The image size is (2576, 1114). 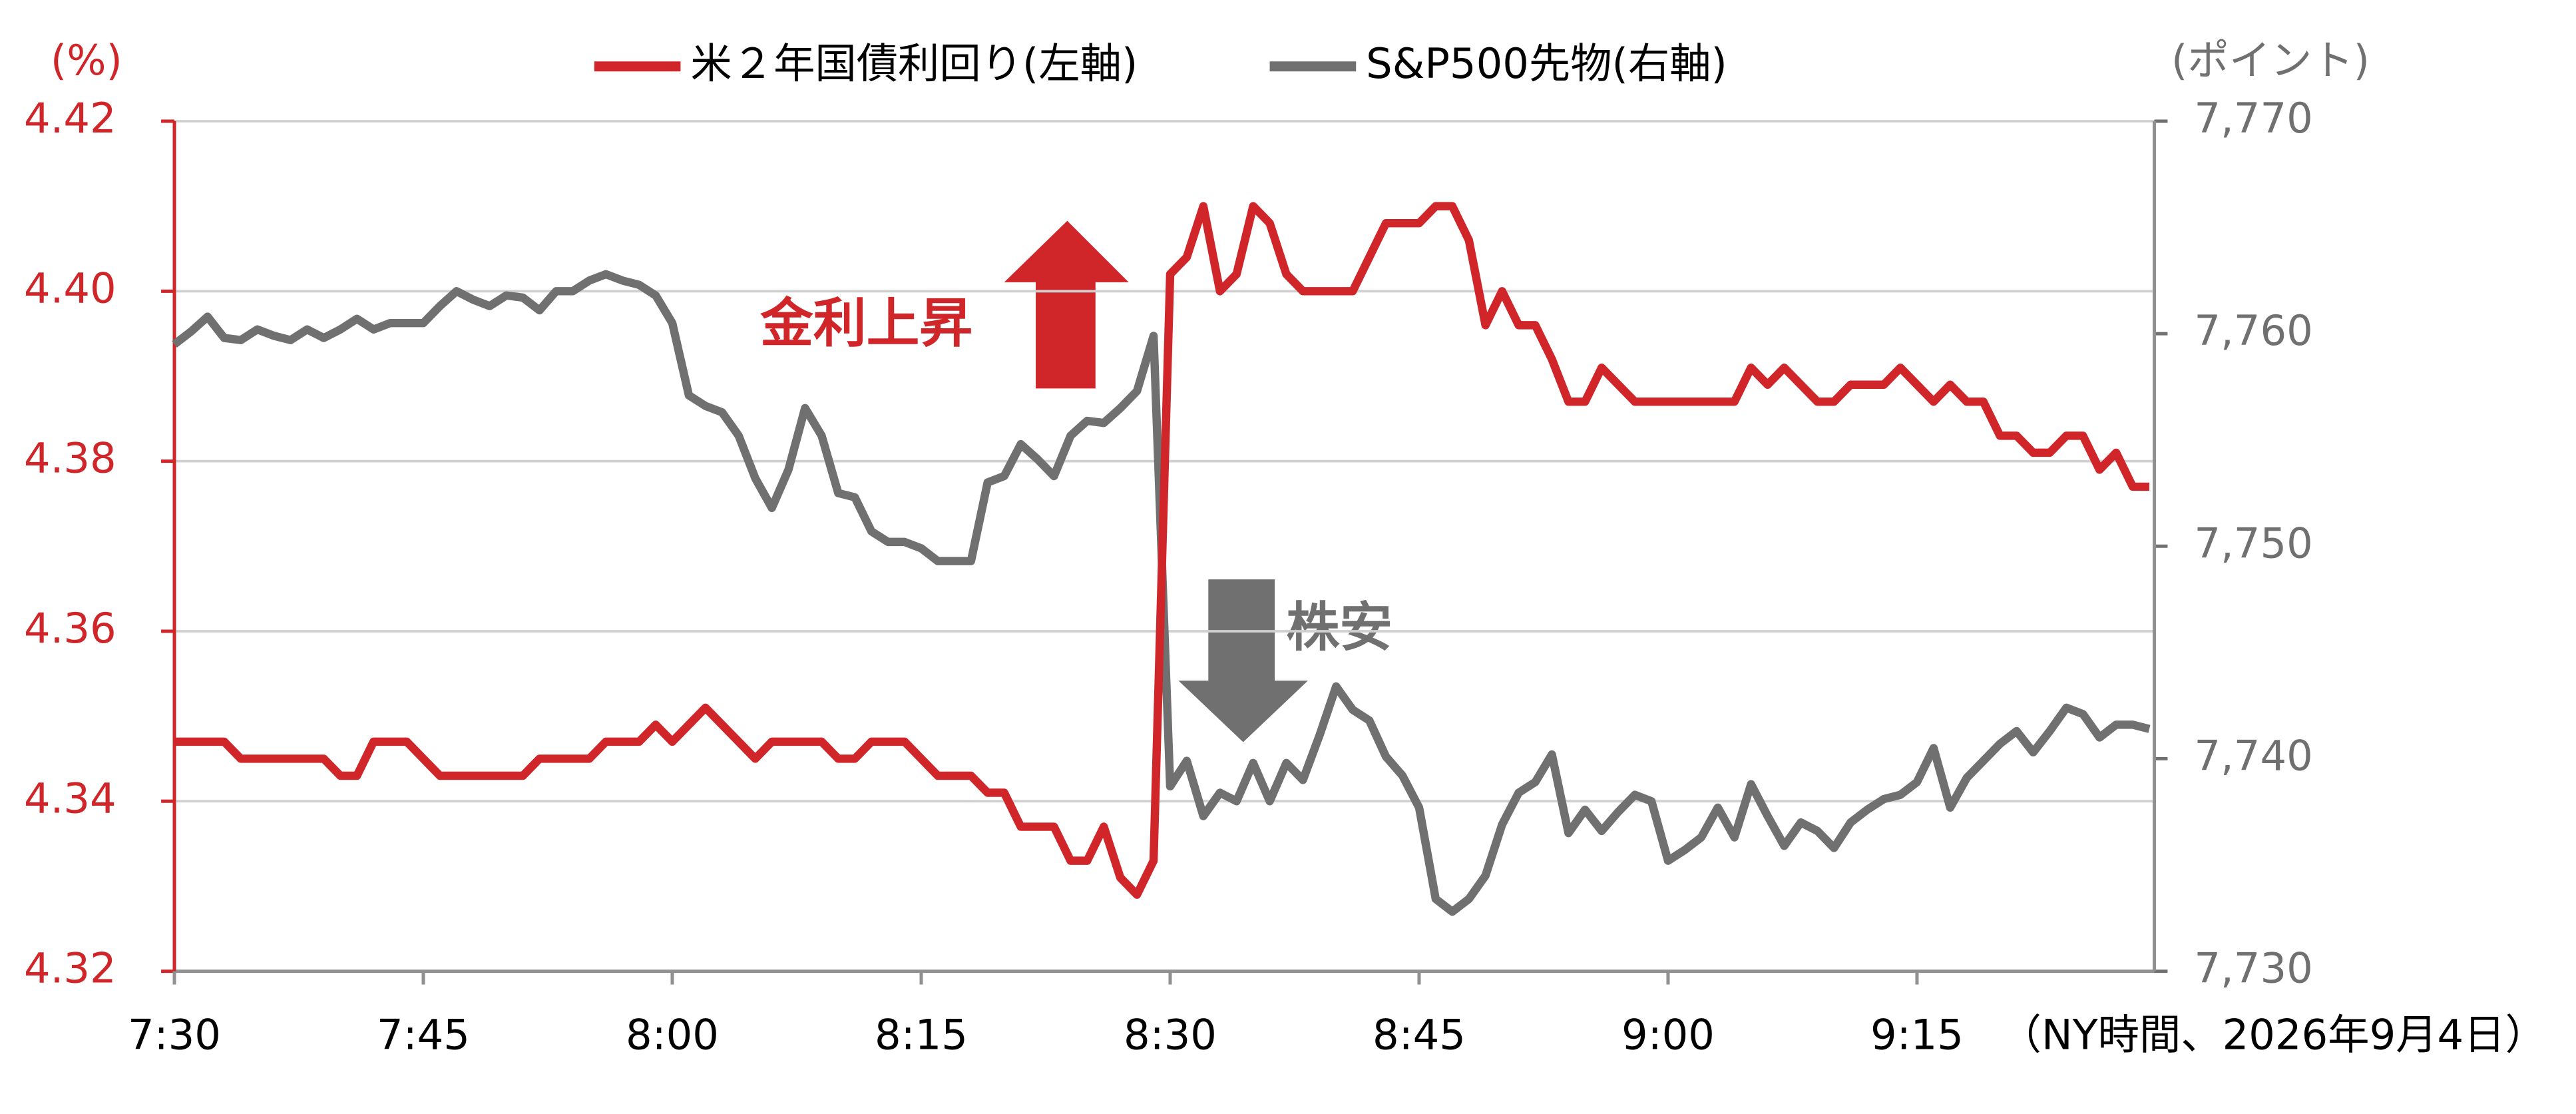 What do you see at coordinates (70, 118) in the screenshot?
I see `y-tick-label: 4.42` at bounding box center [70, 118].